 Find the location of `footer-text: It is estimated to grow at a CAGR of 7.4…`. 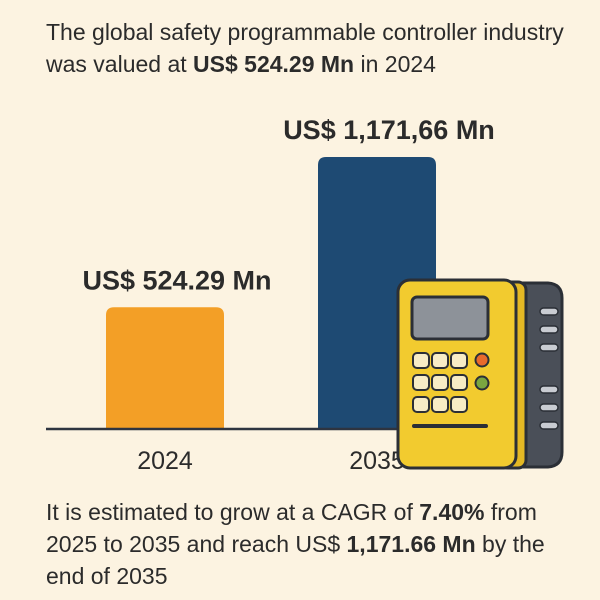

footer-text: It is estimated to grow at a CAGR of 7.4… is located at coordinates (311, 544).